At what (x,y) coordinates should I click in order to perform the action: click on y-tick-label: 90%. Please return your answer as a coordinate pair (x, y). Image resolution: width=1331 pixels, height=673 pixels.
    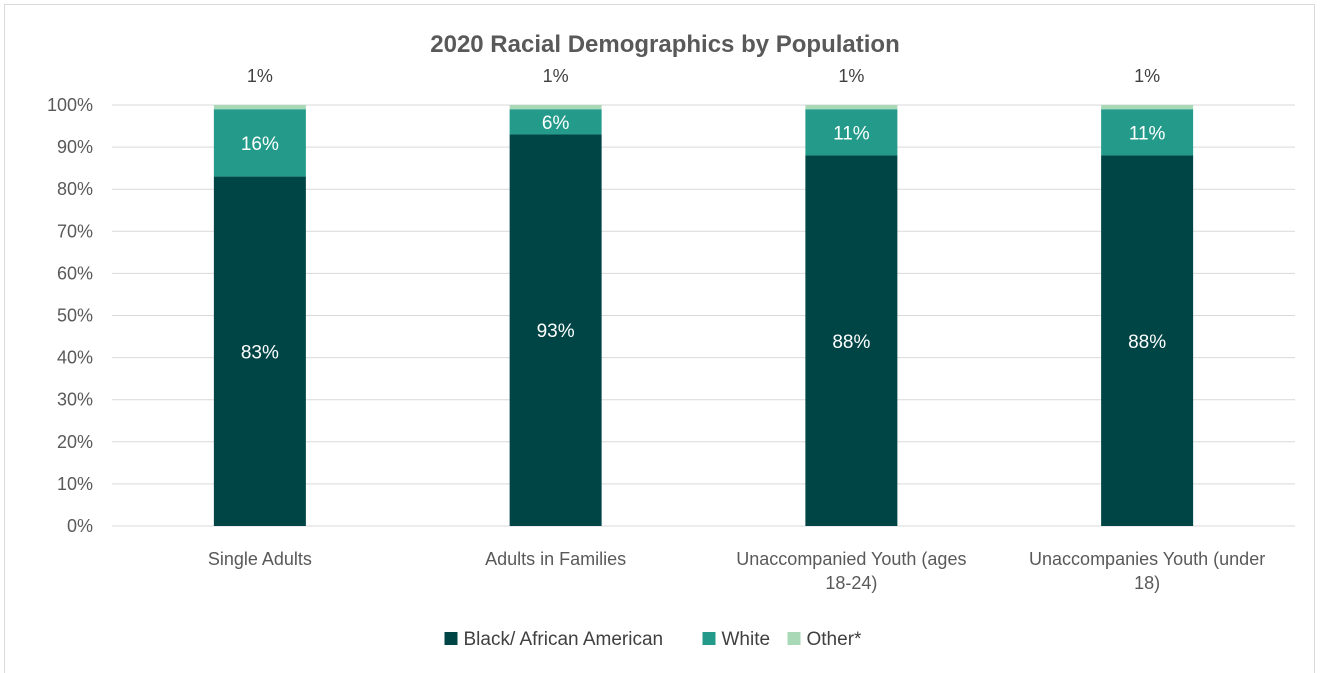
    Looking at the image, I should click on (75, 147).